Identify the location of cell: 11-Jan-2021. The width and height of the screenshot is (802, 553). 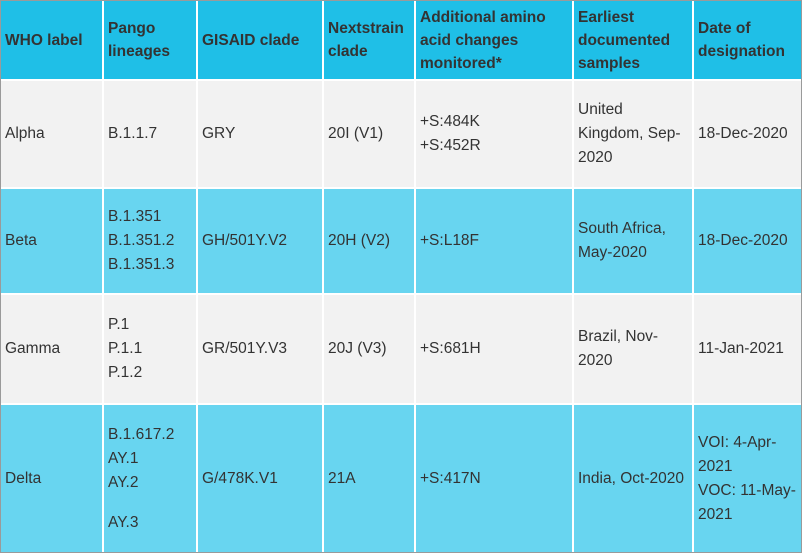
(747, 349).